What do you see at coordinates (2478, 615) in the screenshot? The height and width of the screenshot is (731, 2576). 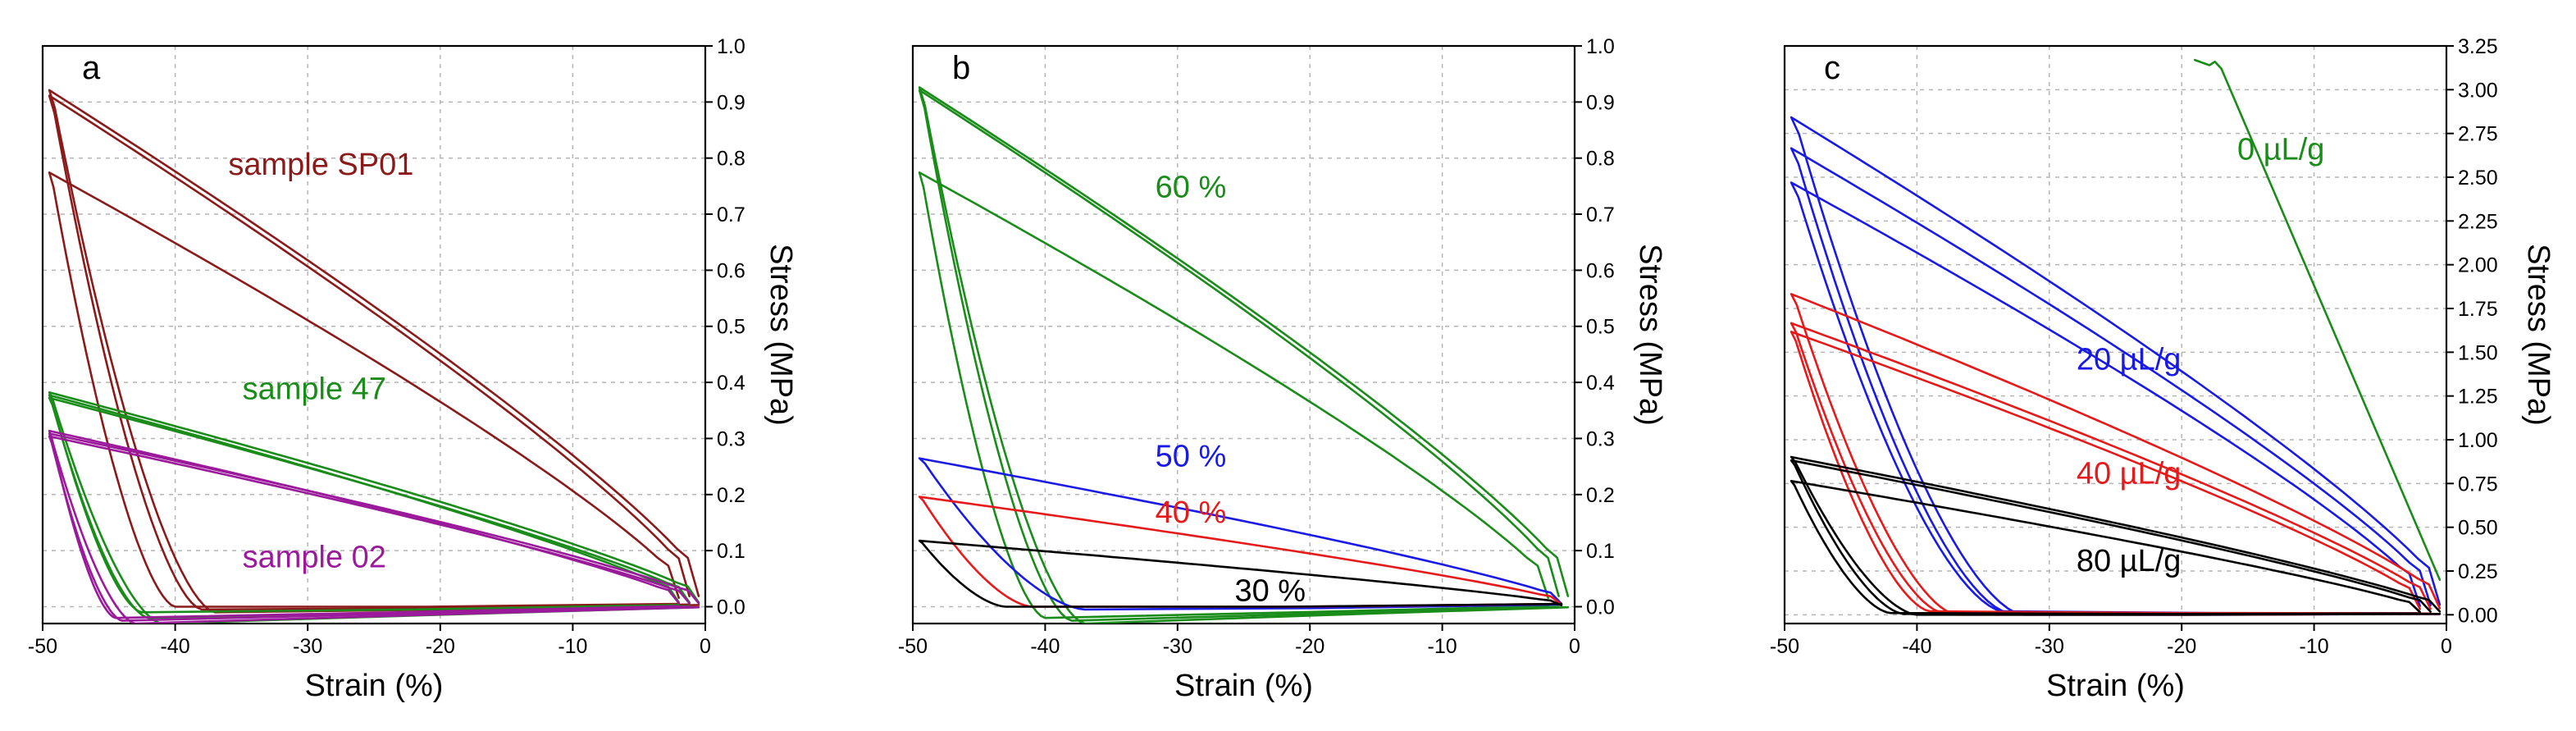 I see `y-tick-label: 0.00` at bounding box center [2478, 615].